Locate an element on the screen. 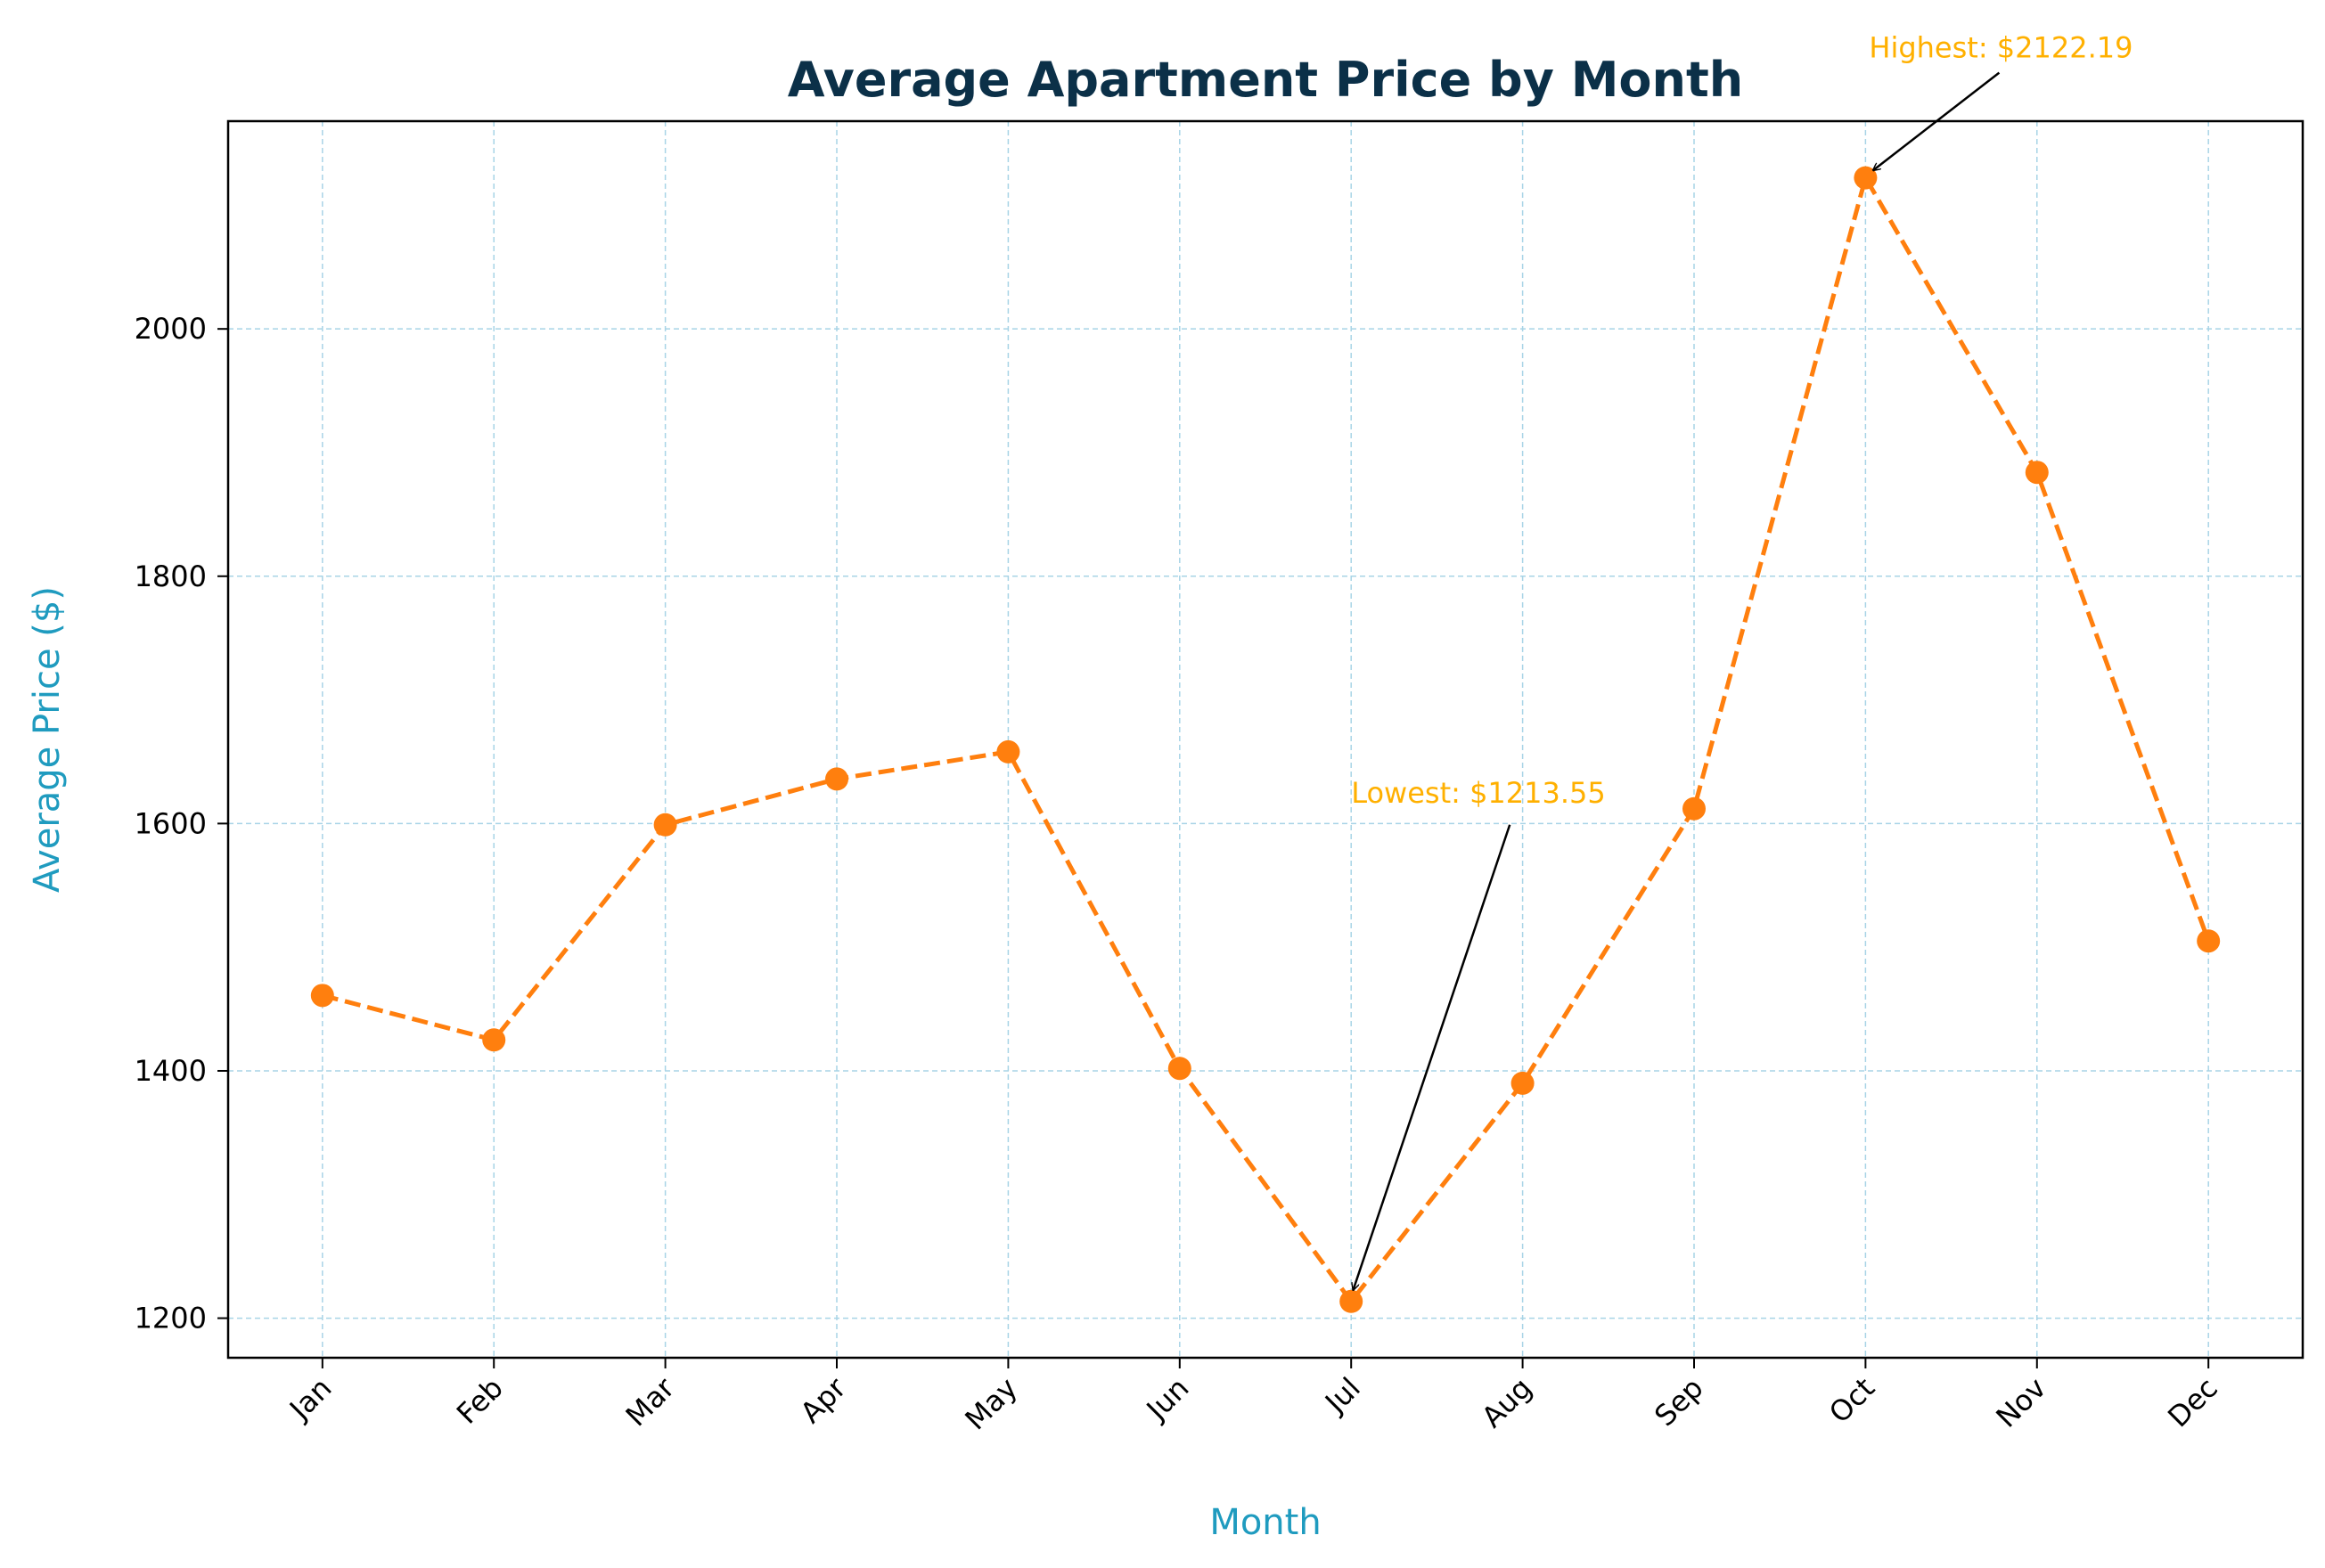 The image size is (2325, 1568). data-point-mar is located at coordinates (665, 825).